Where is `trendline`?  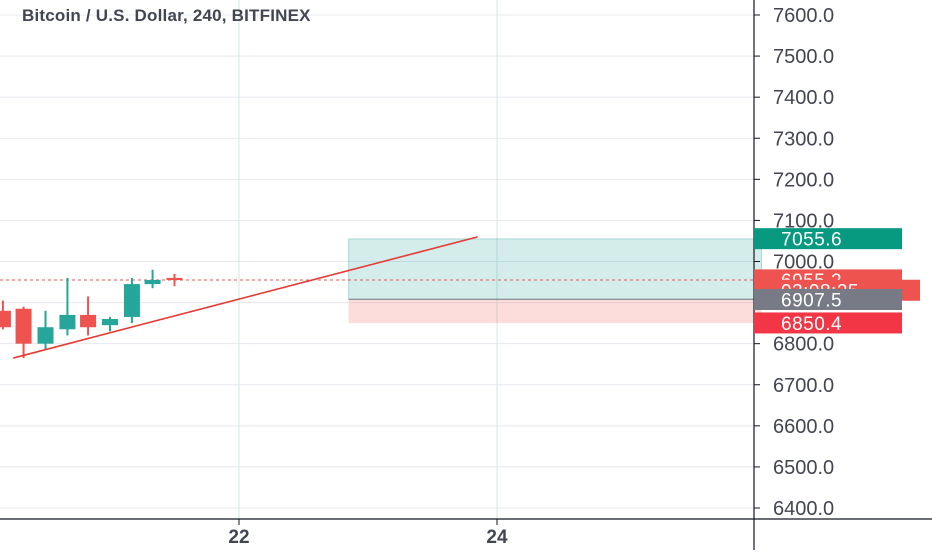
trendline is located at coordinates (245, 297).